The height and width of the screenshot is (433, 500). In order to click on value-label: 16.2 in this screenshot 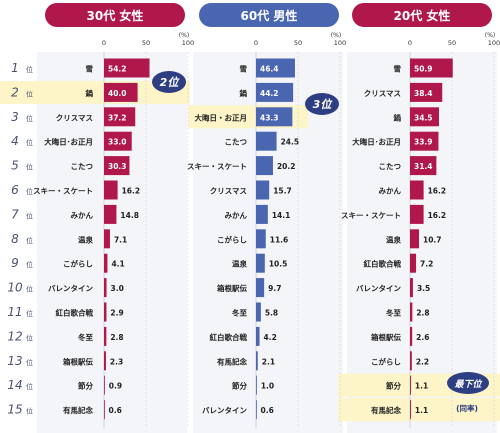, I will do `click(131, 191)`.